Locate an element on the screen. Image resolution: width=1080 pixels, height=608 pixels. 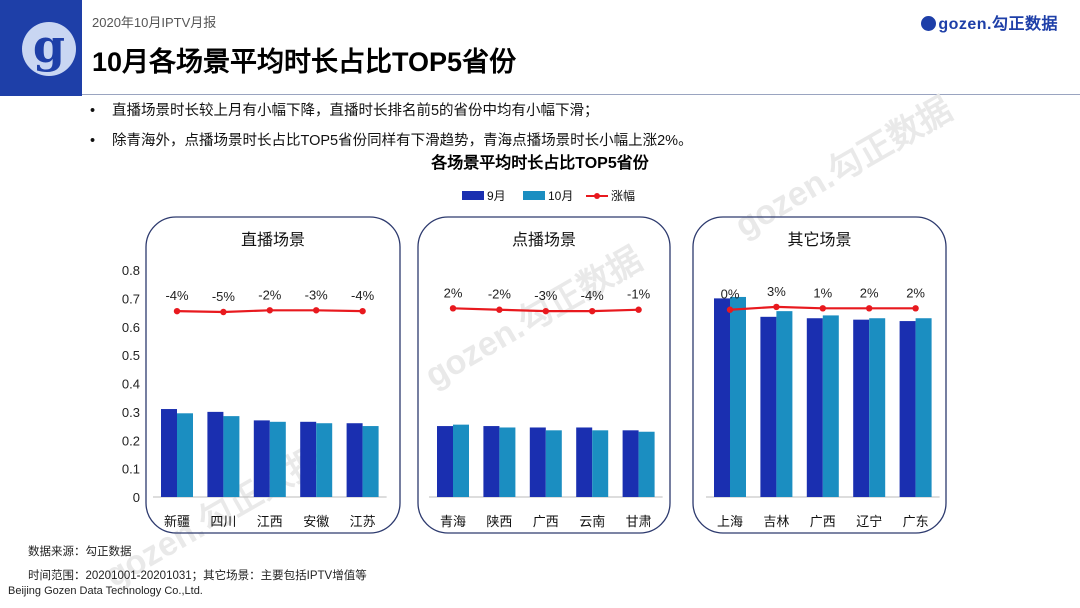
y-tick-label: 0.1 is located at coordinates (131, 469).